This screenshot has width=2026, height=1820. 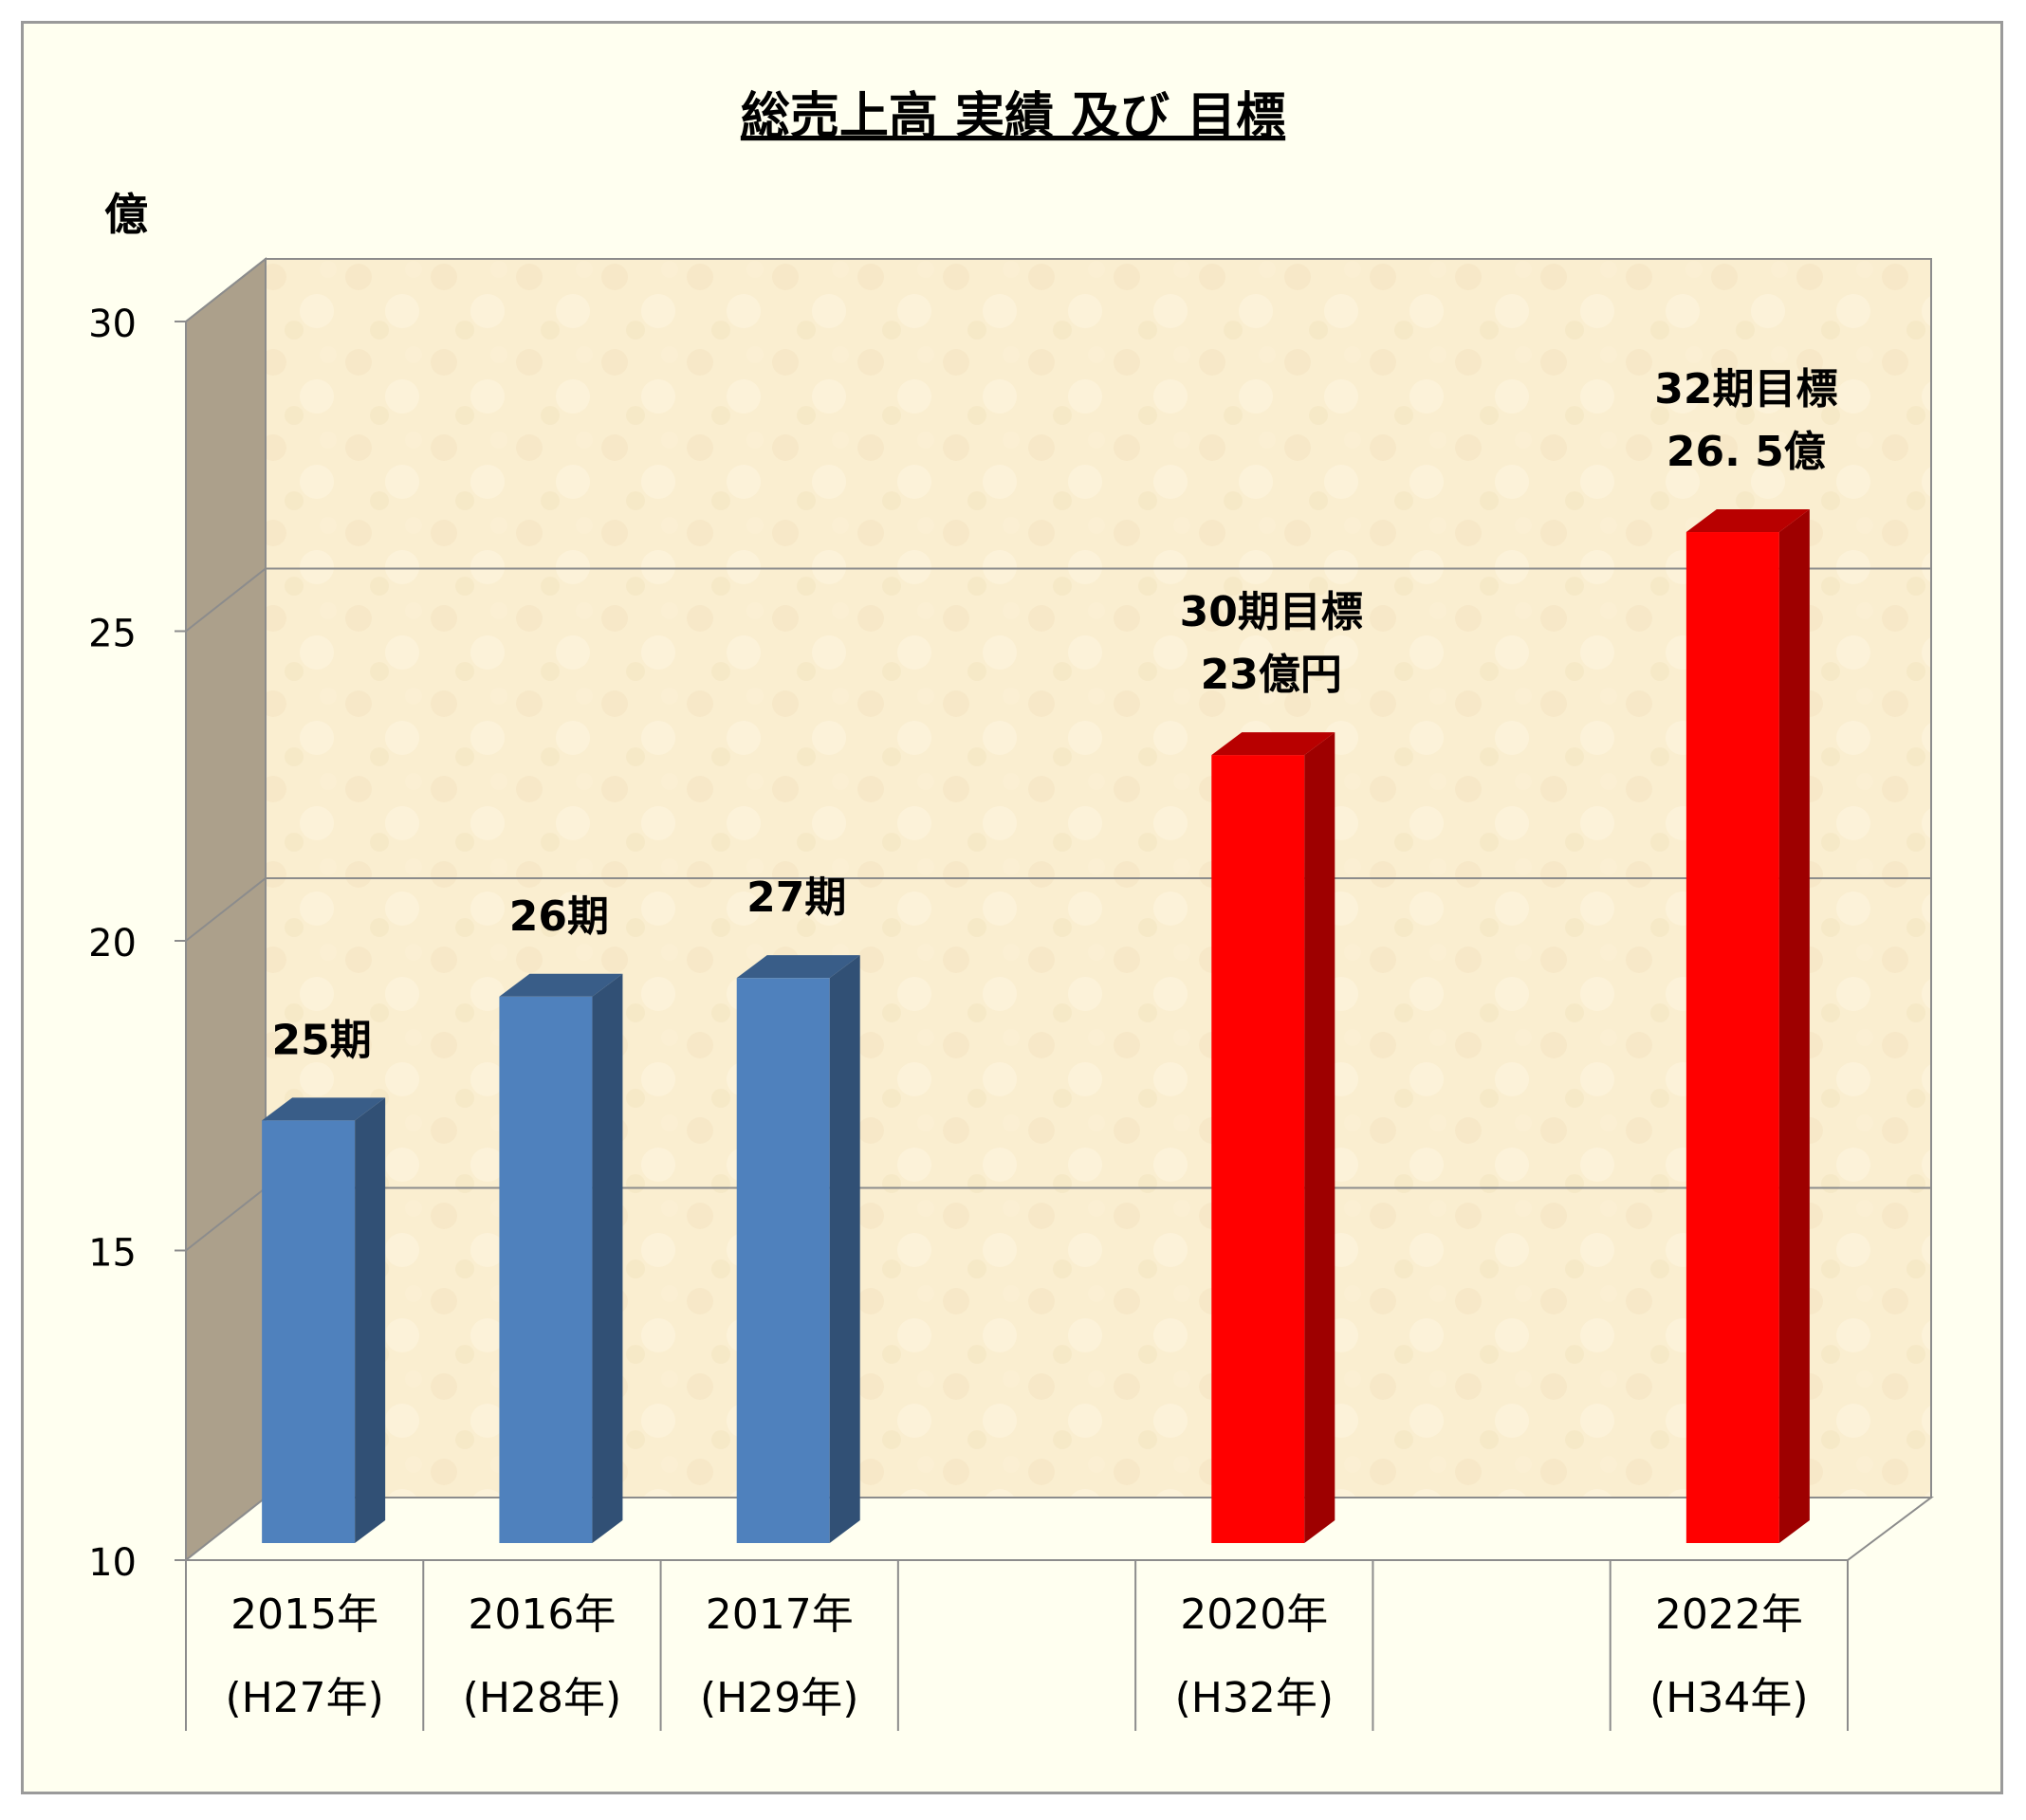 I want to click on y-tick-label: 25, so click(x=113, y=634).